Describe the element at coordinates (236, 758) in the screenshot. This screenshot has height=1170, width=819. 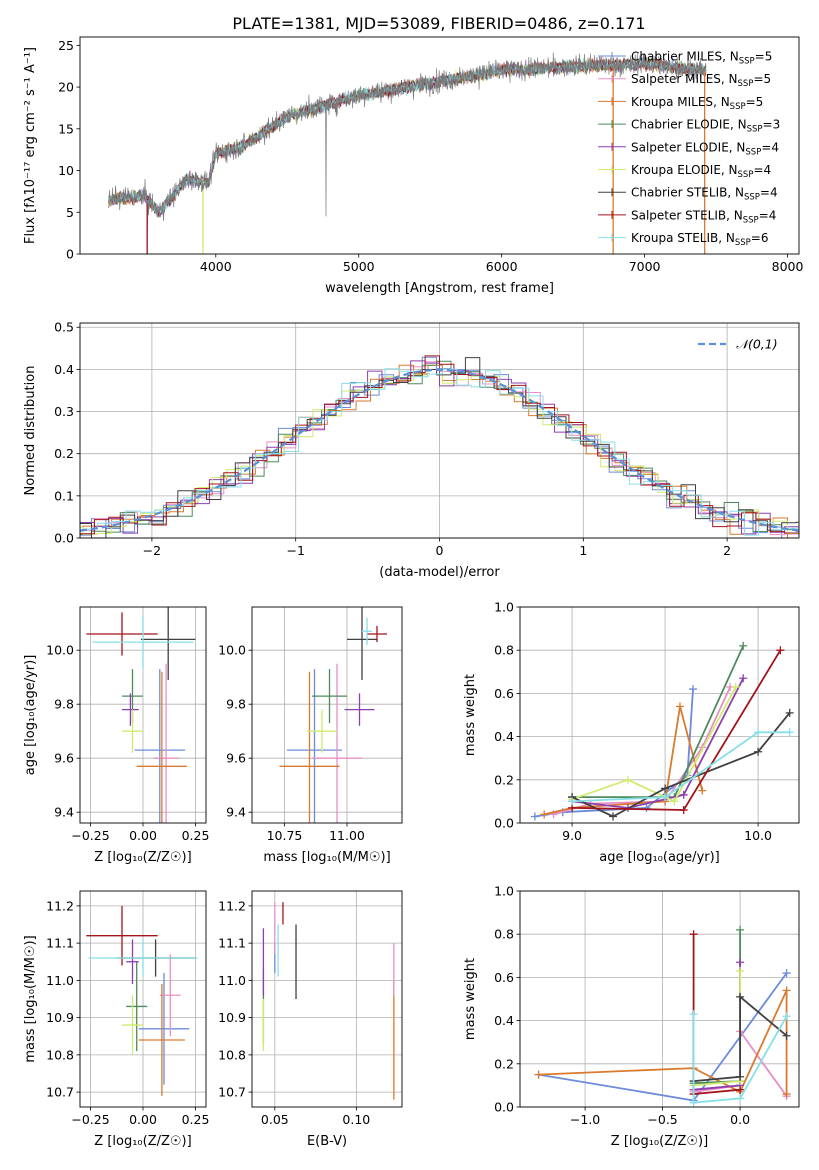
I see `y-tick-label: 9.6` at that location.